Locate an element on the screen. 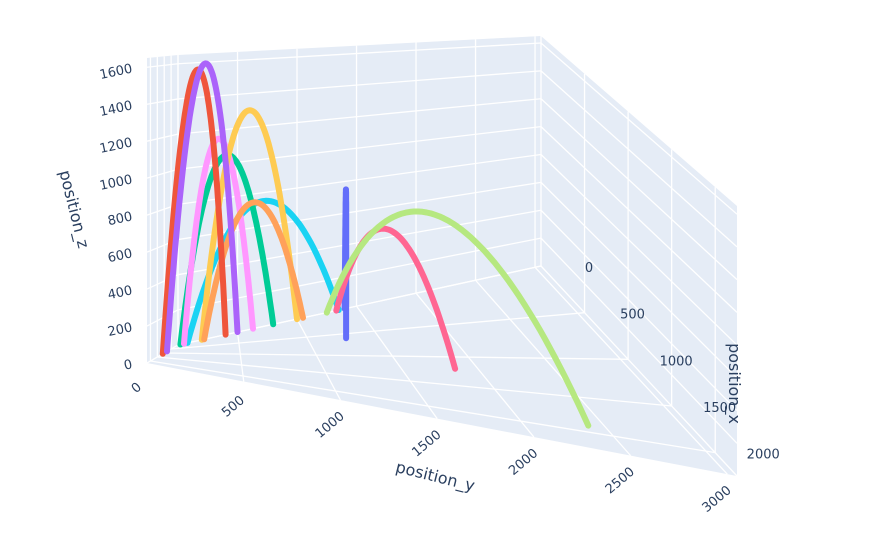 Image resolution: width=893 pixels, height=549 pixels. x-tick-label: 2000 is located at coordinates (763, 455).